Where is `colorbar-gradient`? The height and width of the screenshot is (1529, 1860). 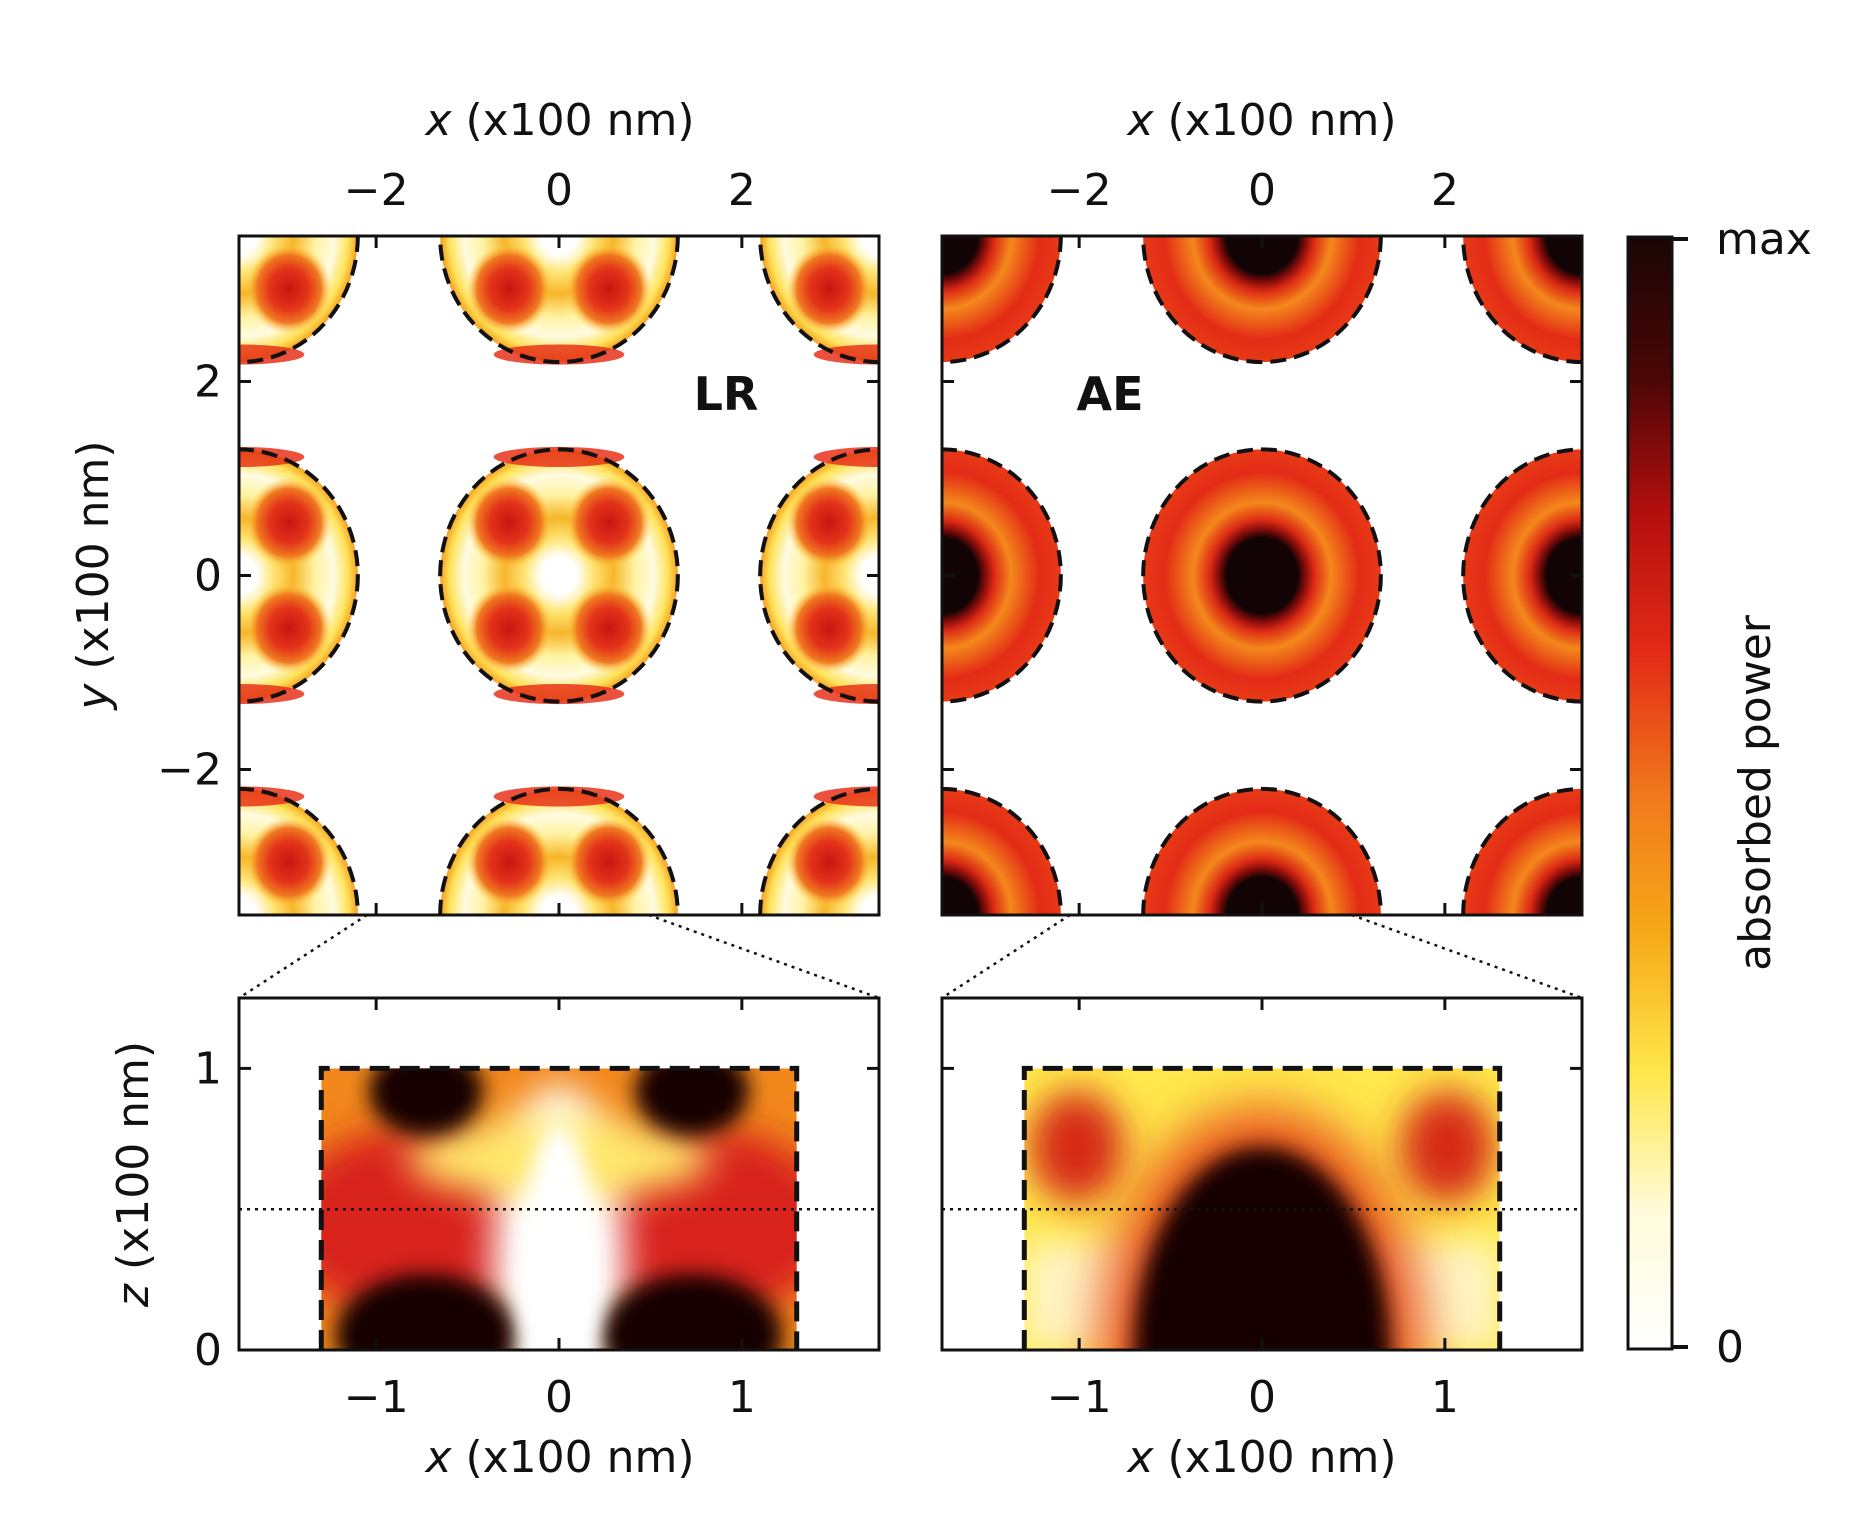 colorbar-gradient is located at coordinates (1650, 793).